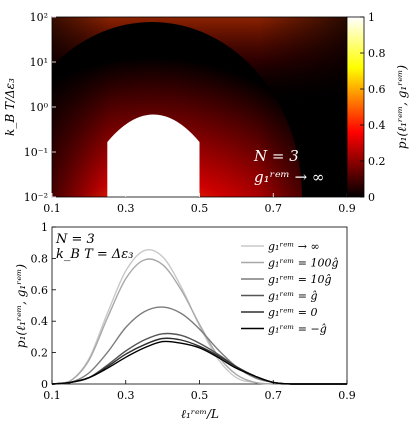 Image resolution: width=415 pixels, height=438 pixels. Describe the element at coordinates (373, 107) in the screenshot. I see `colorbar-ticks: 0 0.2 0.4 0.6 0.8 1` at that location.